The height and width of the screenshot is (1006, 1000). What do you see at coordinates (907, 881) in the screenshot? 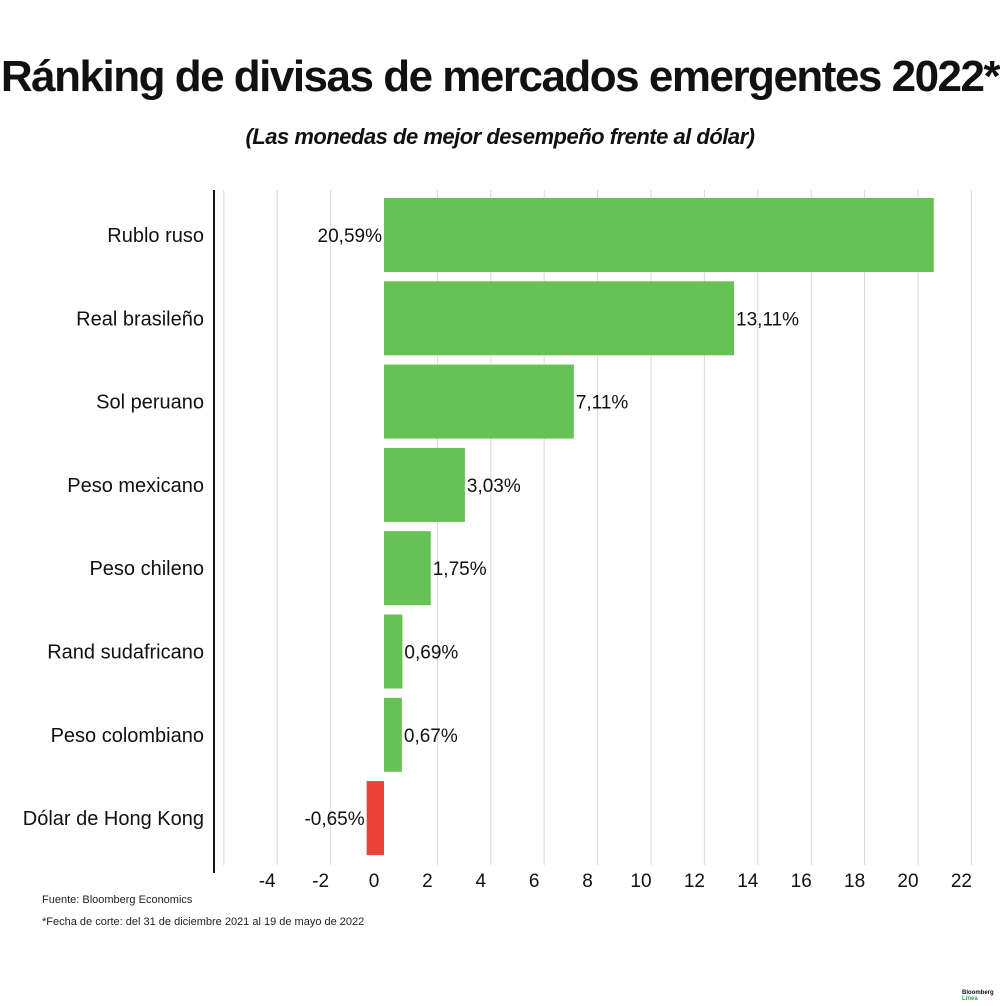
I see `x-tick-label: 20` at bounding box center [907, 881].